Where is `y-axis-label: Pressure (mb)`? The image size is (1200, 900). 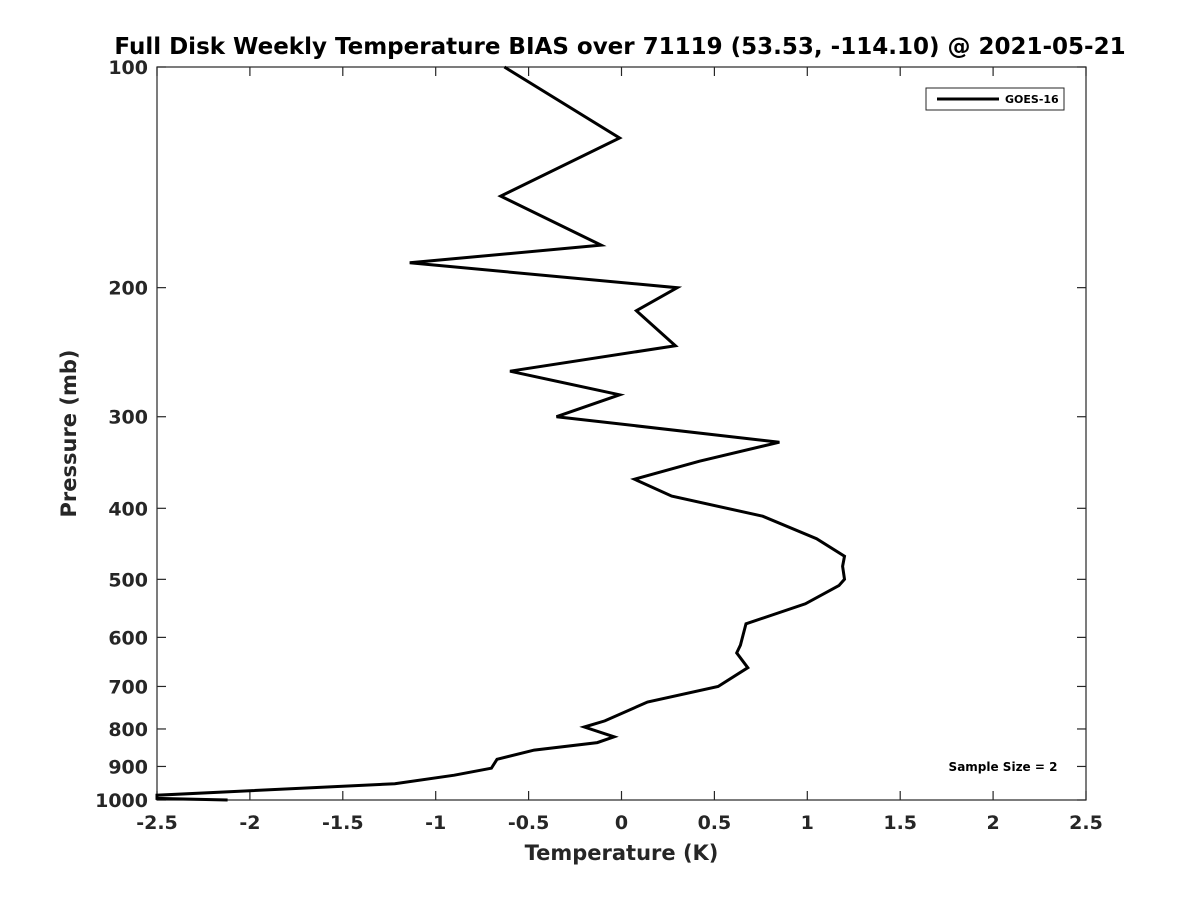
y-axis-label: Pressure (mb) is located at coordinates (69, 434).